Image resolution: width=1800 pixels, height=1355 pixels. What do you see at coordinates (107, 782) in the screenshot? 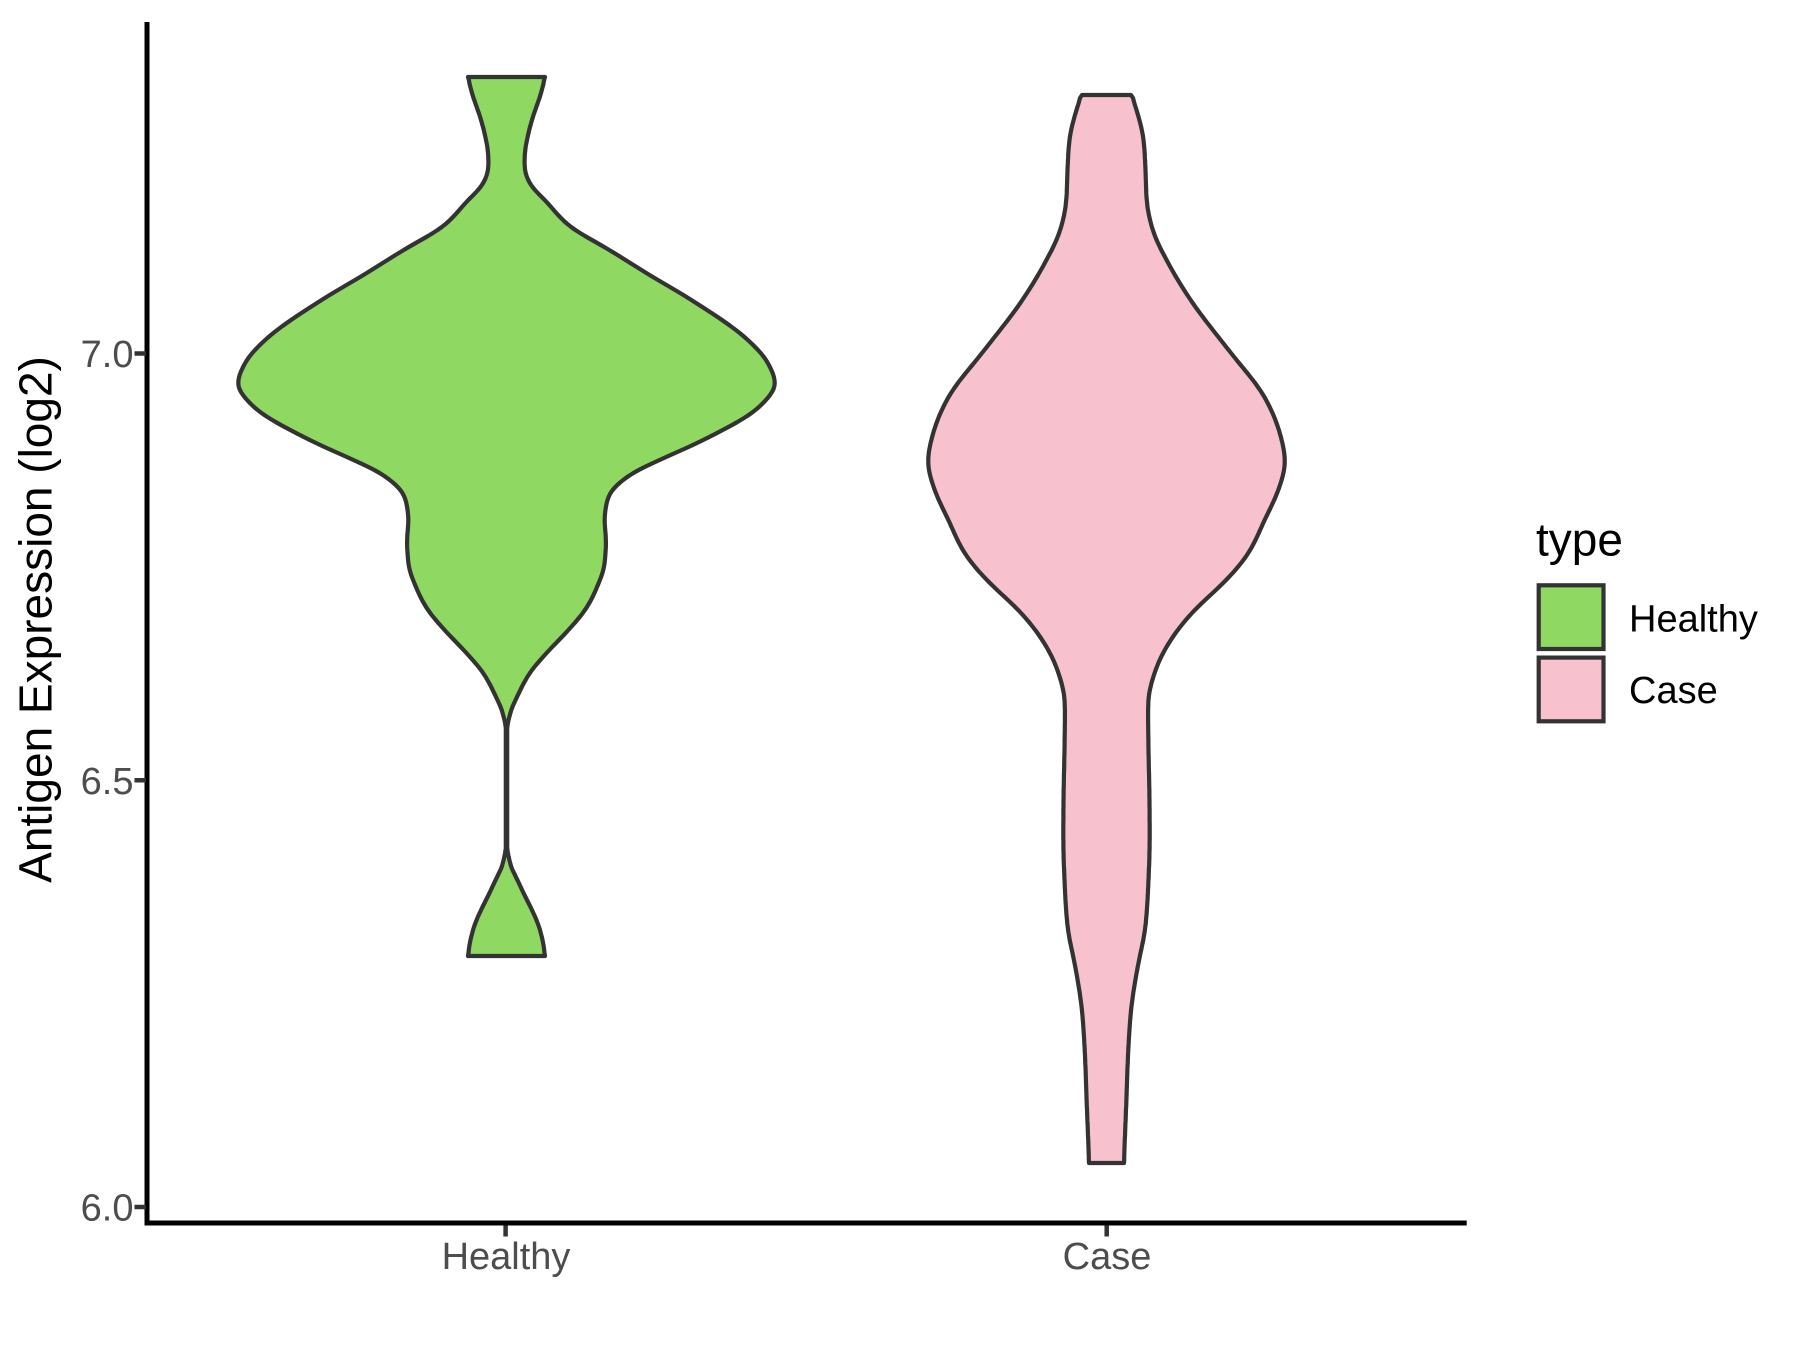
I see `svg-text: 6.5` at bounding box center [107, 782].